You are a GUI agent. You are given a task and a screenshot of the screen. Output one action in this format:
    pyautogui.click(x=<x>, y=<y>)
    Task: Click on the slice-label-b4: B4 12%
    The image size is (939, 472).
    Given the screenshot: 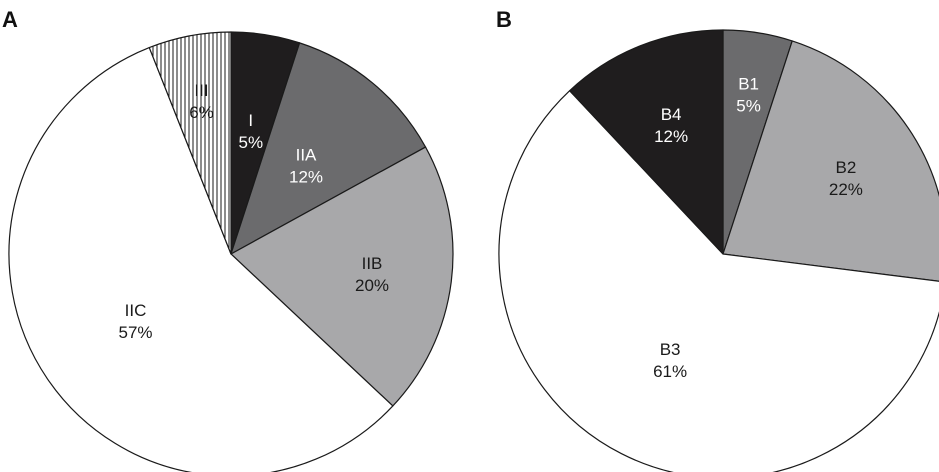 What is the action you would take?
    pyautogui.click(x=671, y=125)
    